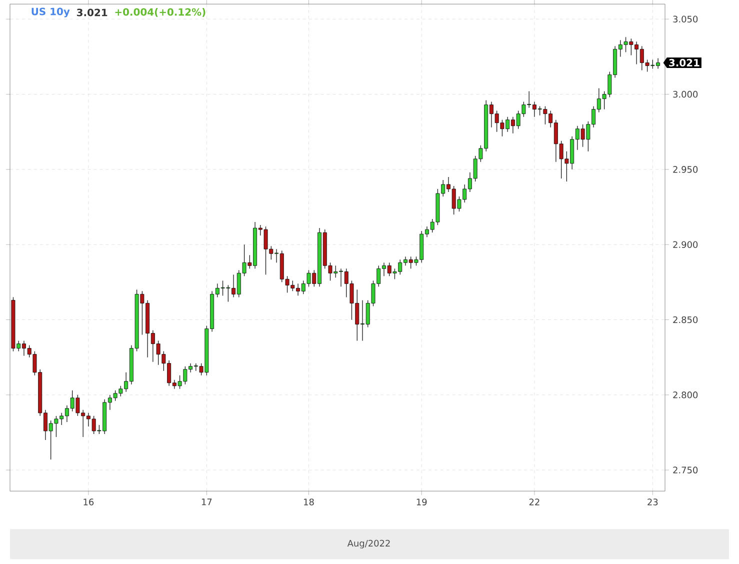 The height and width of the screenshot is (564, 739). Describe the element at coordinates (368, 544) in the screenshot. I see `x-axis-title: Aug/2022` at that location.